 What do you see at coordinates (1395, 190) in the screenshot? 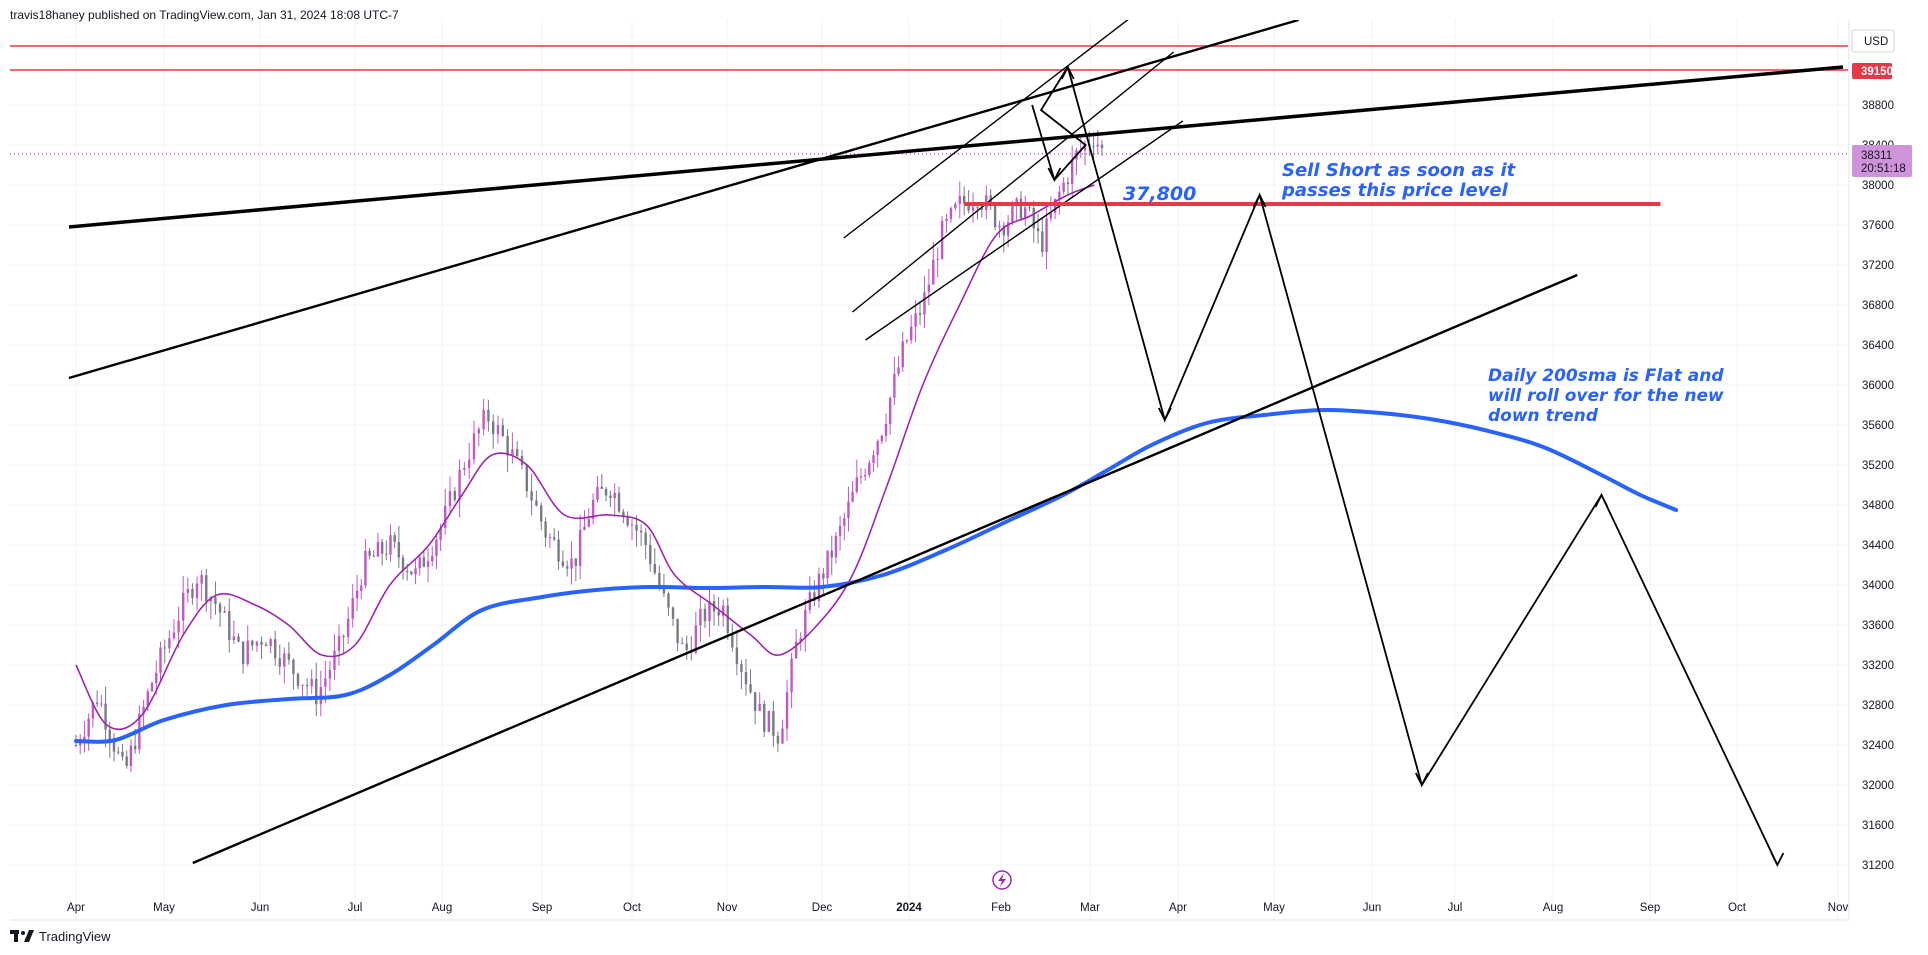
I see `sell-note-line-2: passes this price level` at bounding box center [1395, 190].